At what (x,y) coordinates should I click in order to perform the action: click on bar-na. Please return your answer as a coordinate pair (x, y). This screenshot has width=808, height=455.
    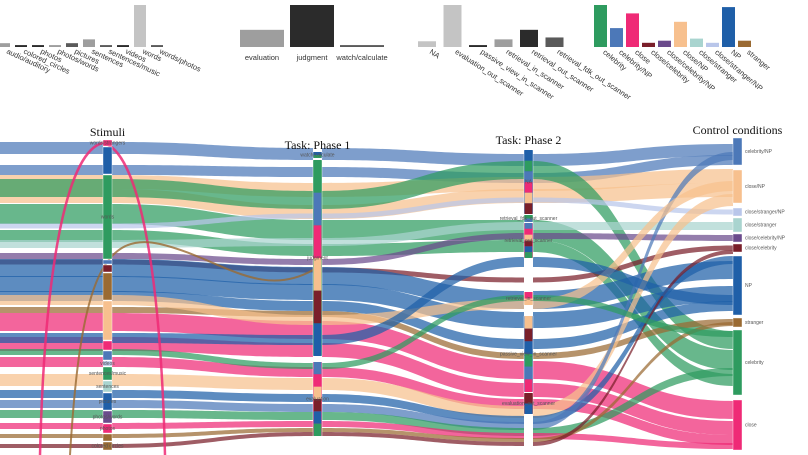
    Looking at the image, I should click on (427, 44).